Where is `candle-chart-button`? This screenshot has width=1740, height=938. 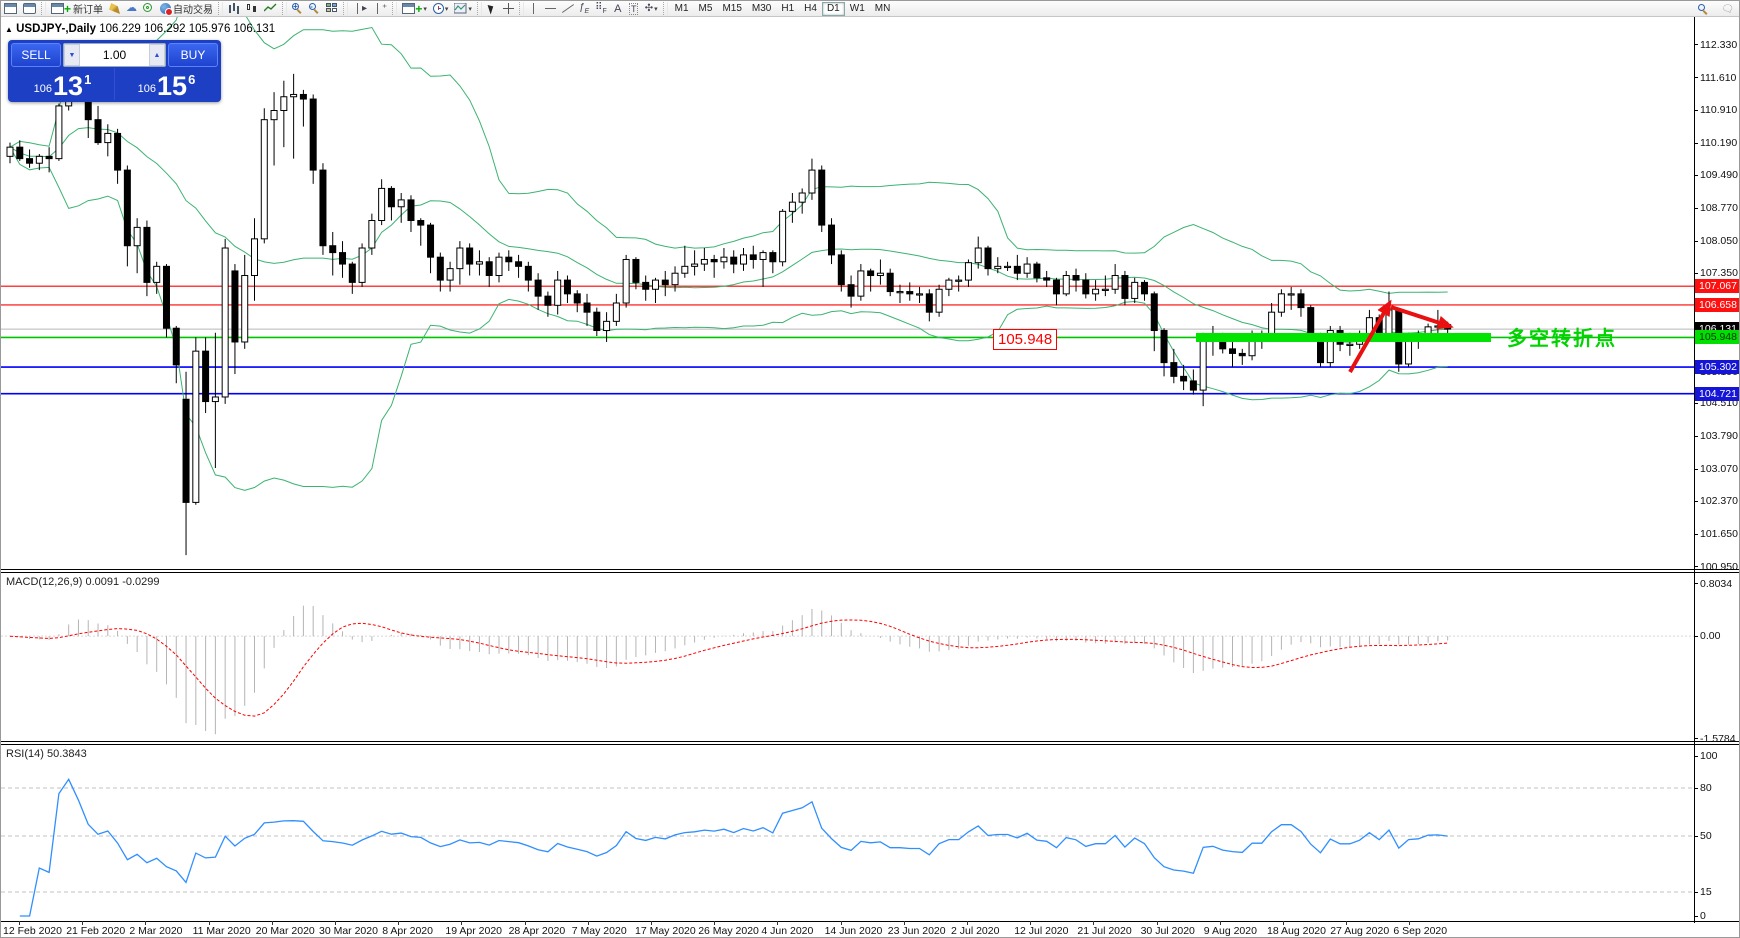
candle-chart-button is located at coordinates (252, 8).